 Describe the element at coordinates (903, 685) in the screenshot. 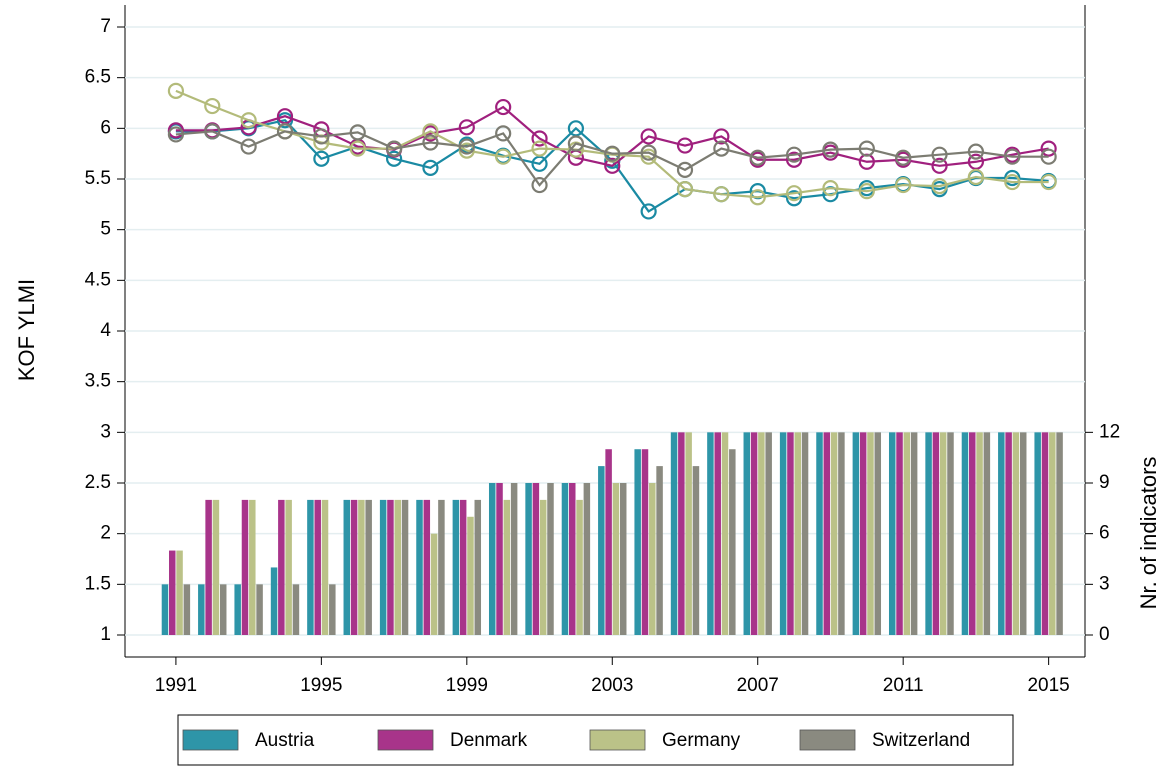

I see `x-tick-label: 2011` at that location.